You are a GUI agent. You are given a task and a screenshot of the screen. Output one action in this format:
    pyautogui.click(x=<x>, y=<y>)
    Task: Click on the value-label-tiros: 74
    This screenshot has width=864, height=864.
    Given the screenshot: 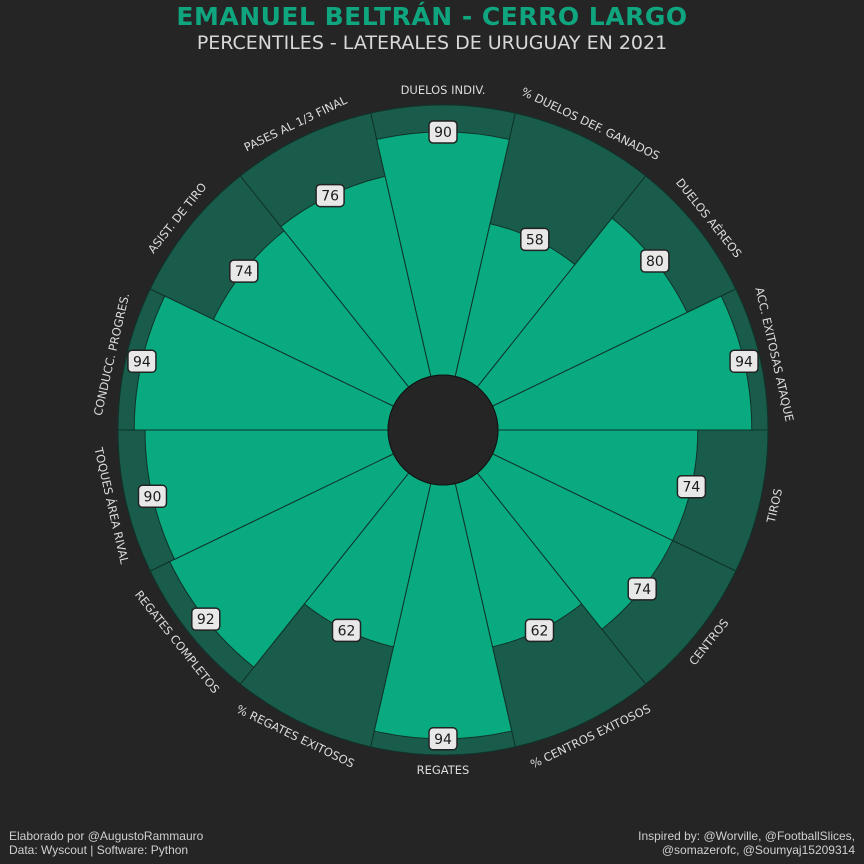 What is the action you would take?
    pyautogui.click(x=691, y=486)
    